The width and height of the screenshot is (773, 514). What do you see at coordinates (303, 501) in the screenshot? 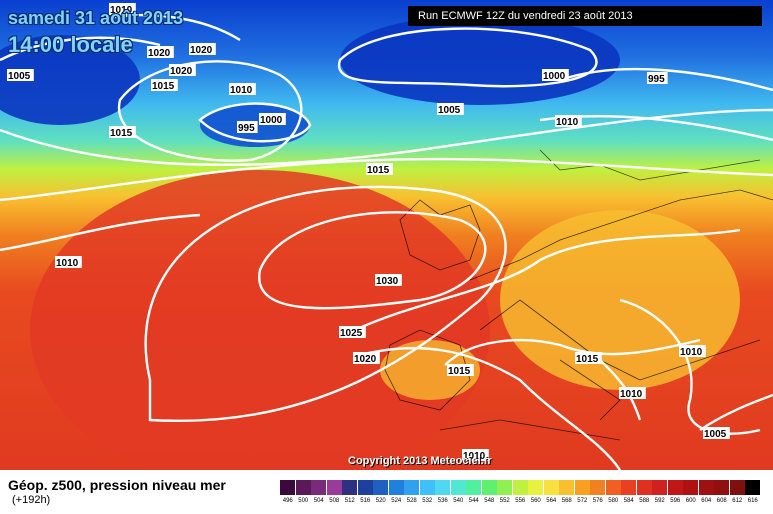
I see `scale-label: 500` at bounding box center [303, 501].